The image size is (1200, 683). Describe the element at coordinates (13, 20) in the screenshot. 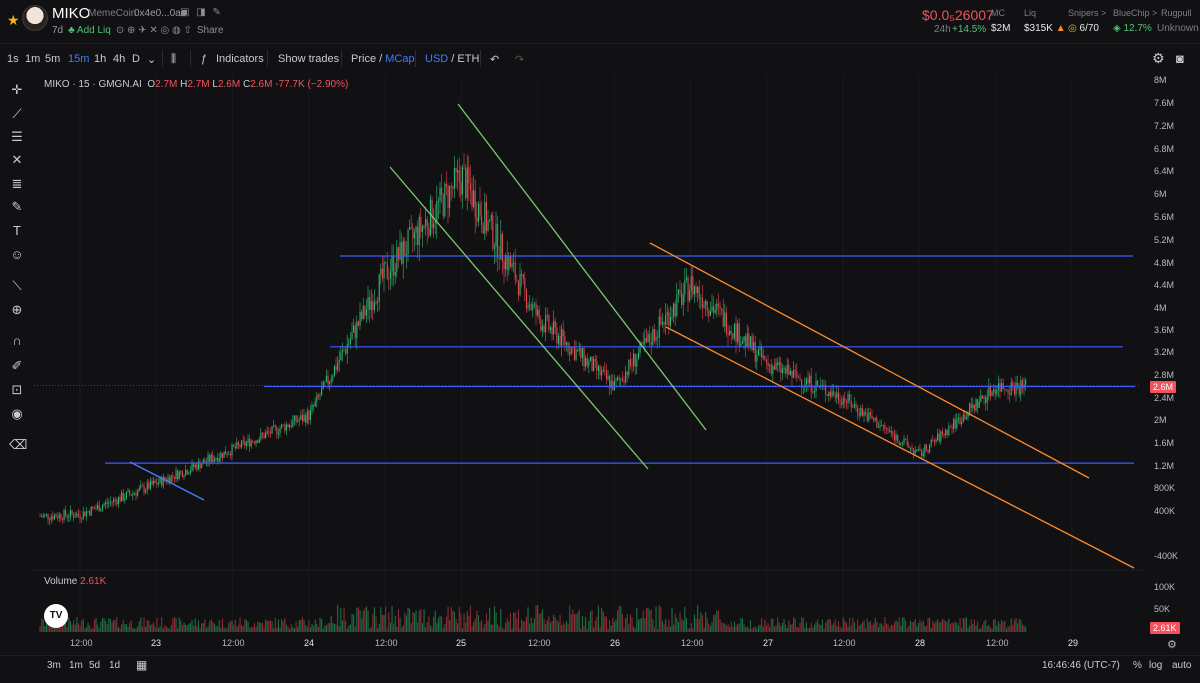

I see `favorite-star-icon: ★` at that location.